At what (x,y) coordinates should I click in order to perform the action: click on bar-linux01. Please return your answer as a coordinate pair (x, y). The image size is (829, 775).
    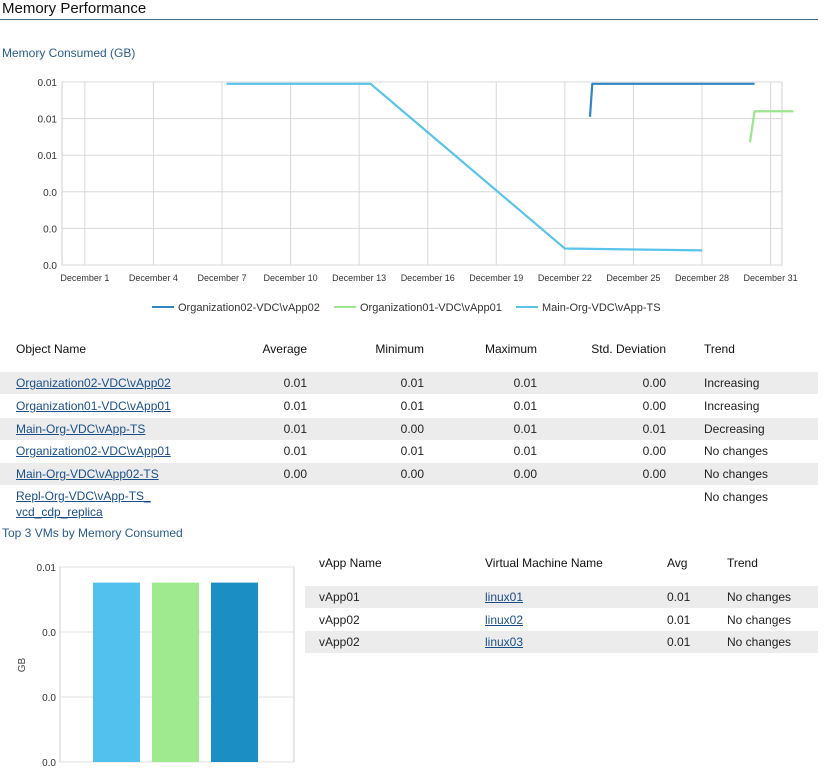
    Looking at the image, I should click on (116, 672).